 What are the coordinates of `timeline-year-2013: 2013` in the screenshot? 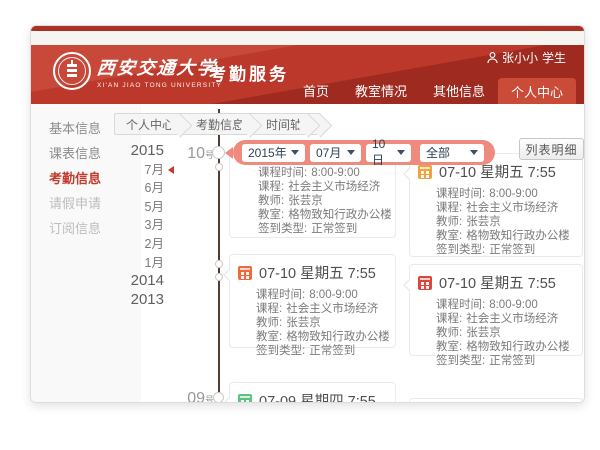 It's located at (147, 299).